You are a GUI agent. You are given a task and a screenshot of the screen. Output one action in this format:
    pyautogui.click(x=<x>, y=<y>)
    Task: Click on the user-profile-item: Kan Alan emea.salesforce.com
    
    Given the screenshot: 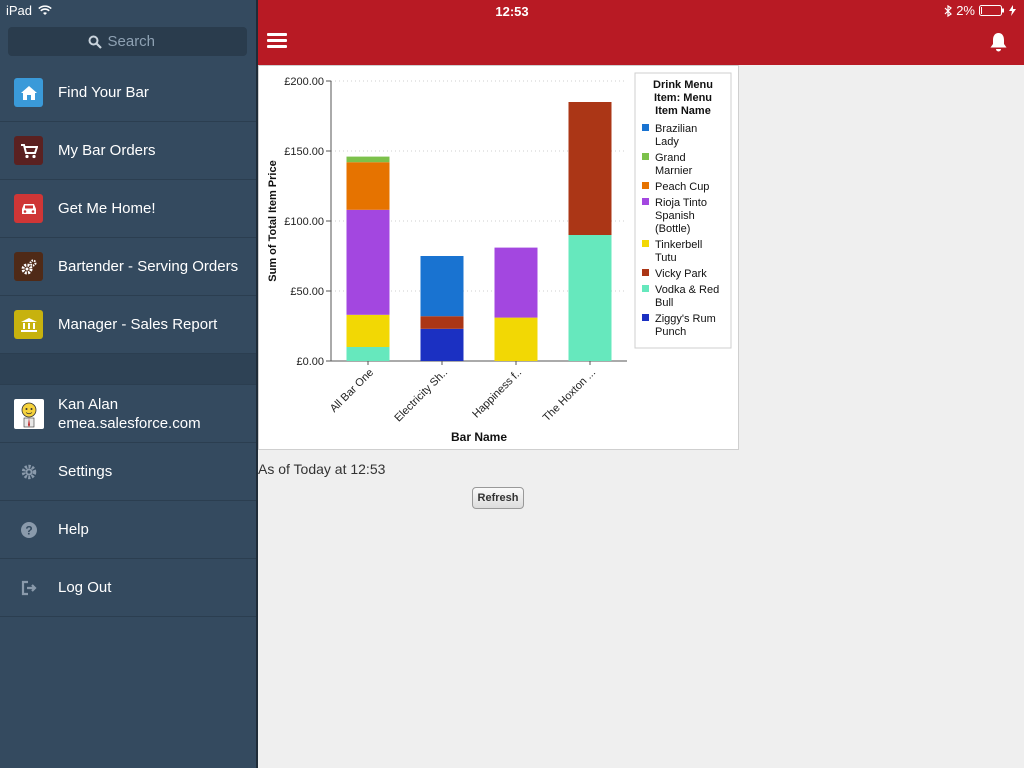 What is the action you would take?
    pyautogui.click(x=128, y=414)
    